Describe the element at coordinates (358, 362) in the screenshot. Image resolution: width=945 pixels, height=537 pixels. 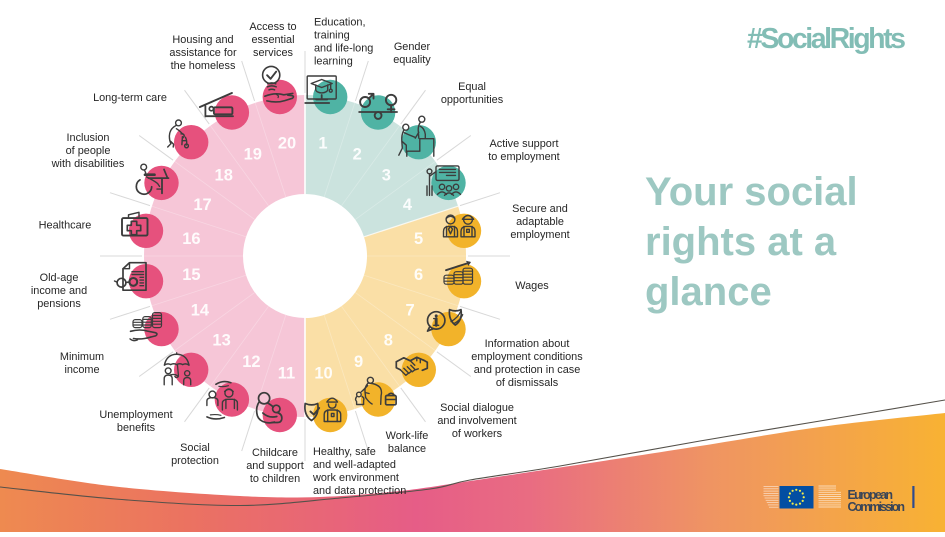
I see `svg-text: 9` at that location.